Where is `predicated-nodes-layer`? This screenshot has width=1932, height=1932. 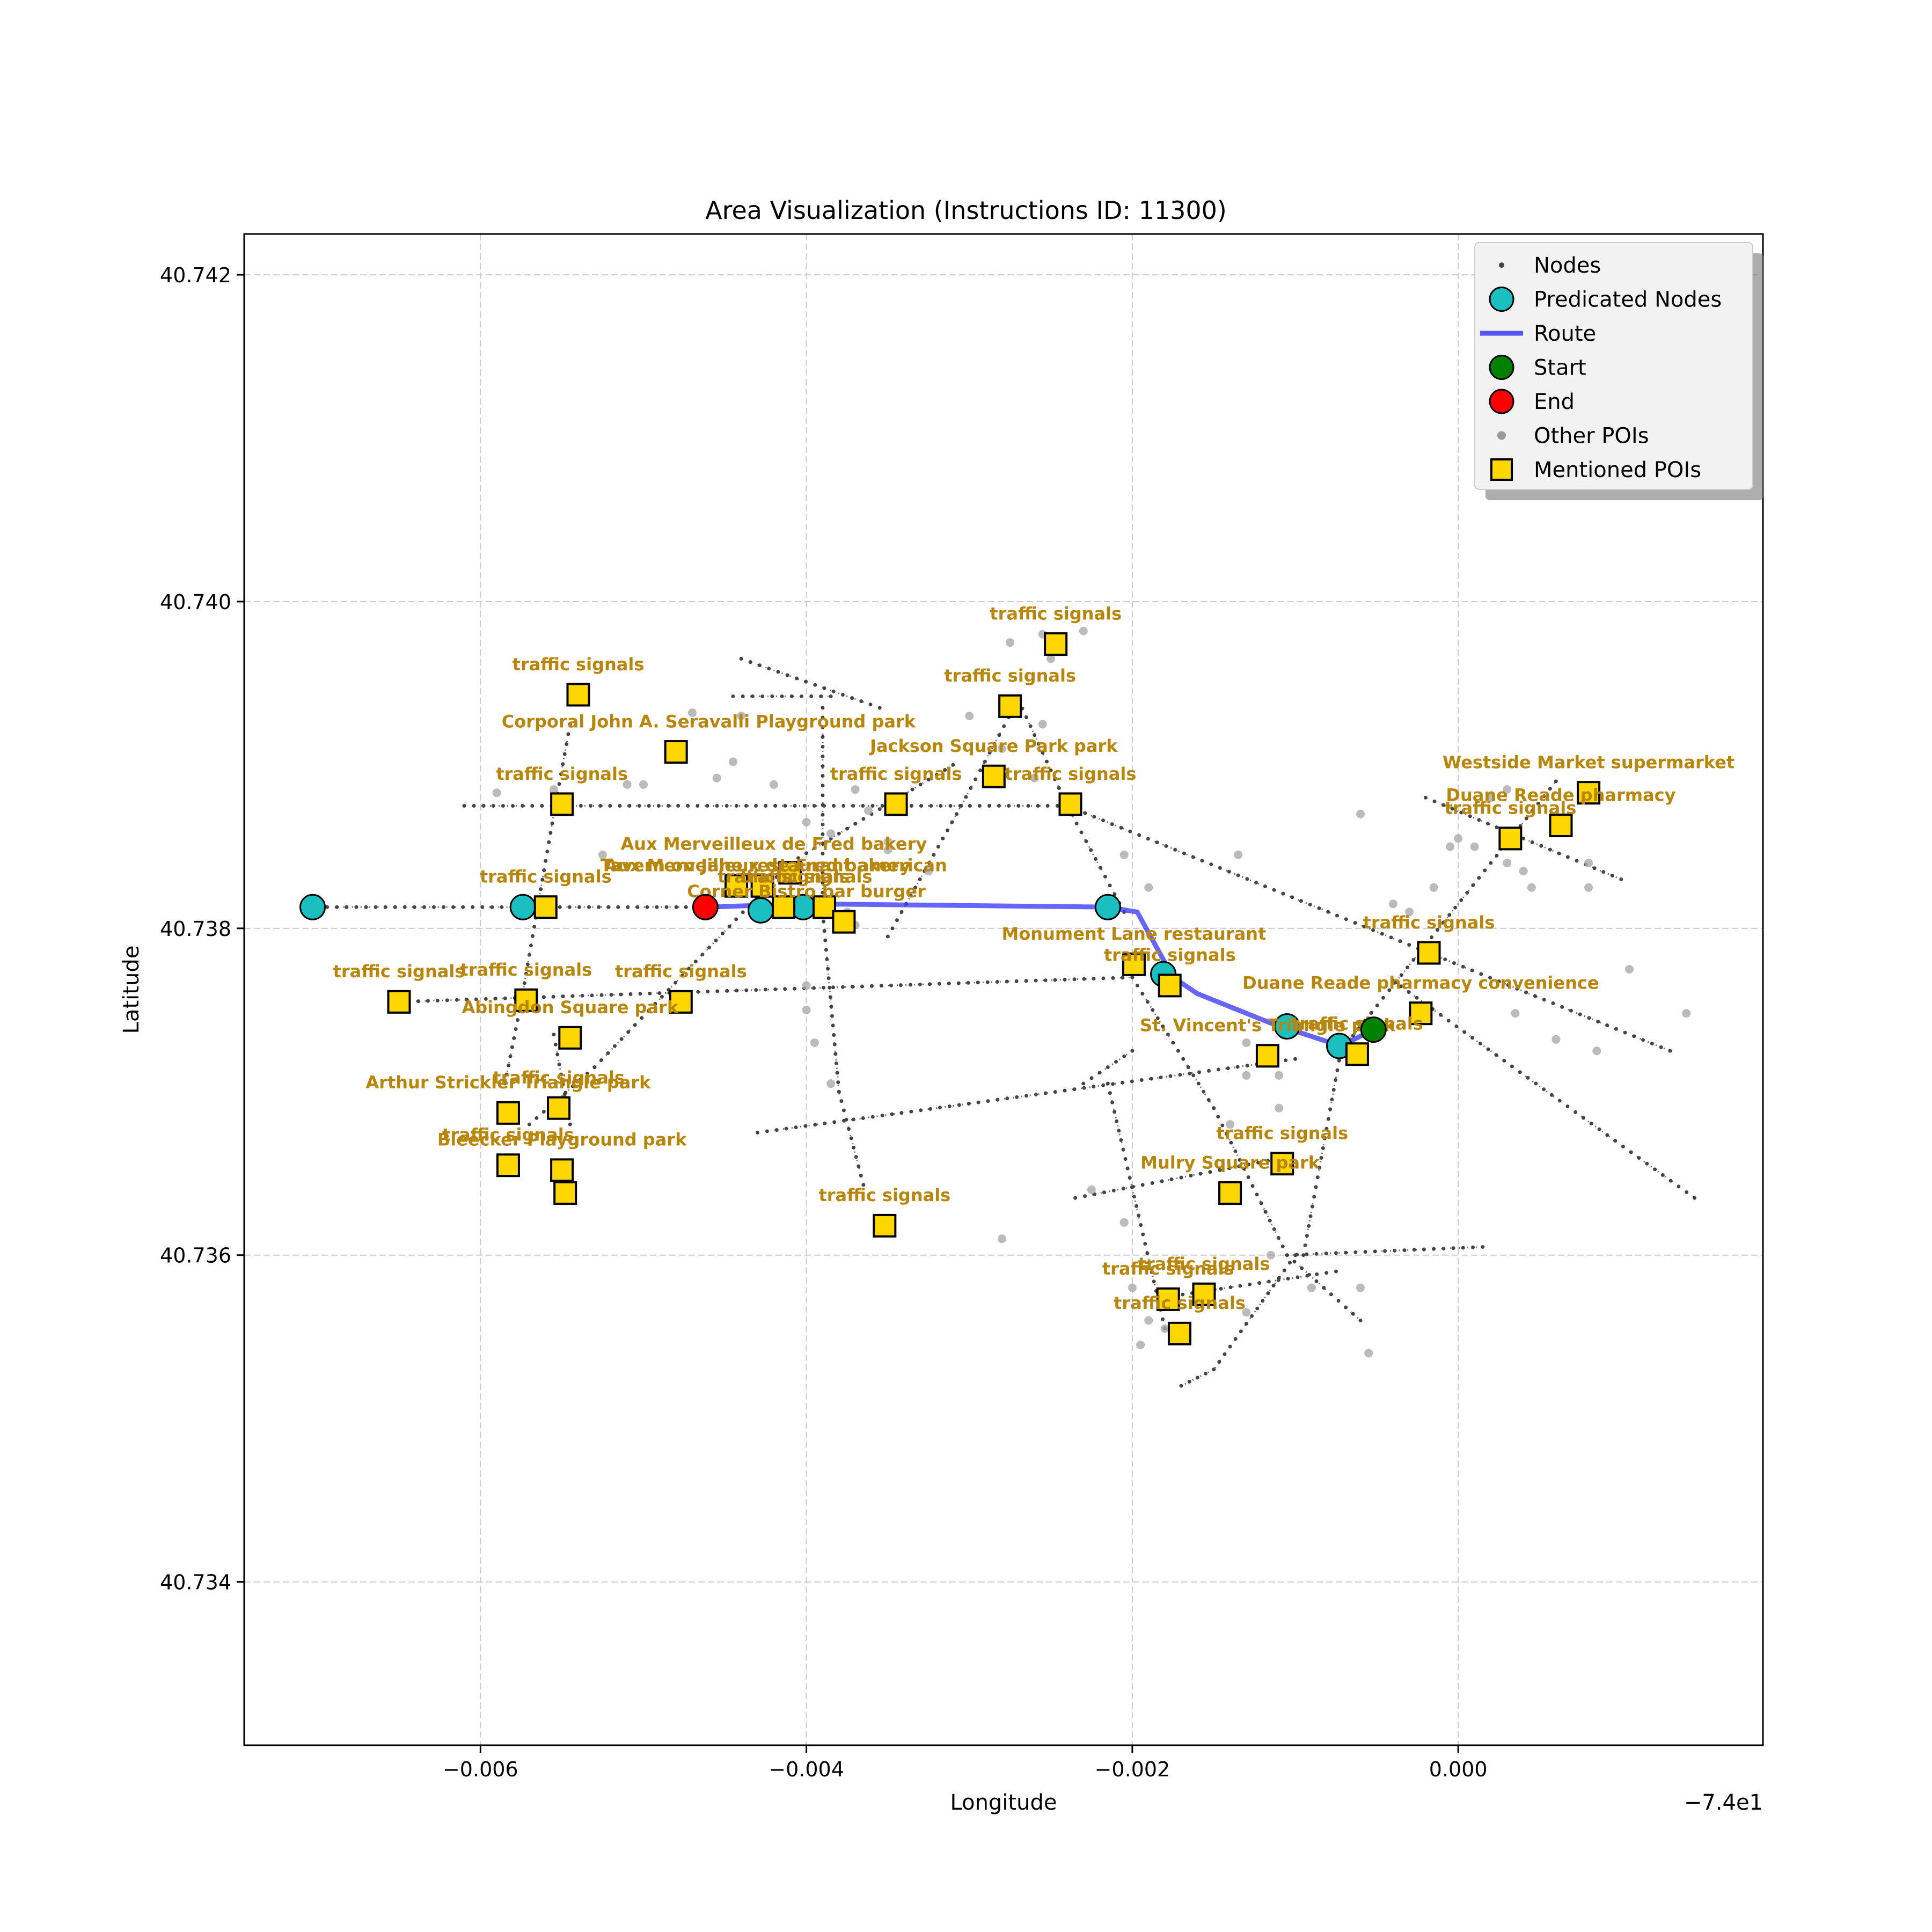
predicated-nodes-layer is located at coordinates (826, 976).